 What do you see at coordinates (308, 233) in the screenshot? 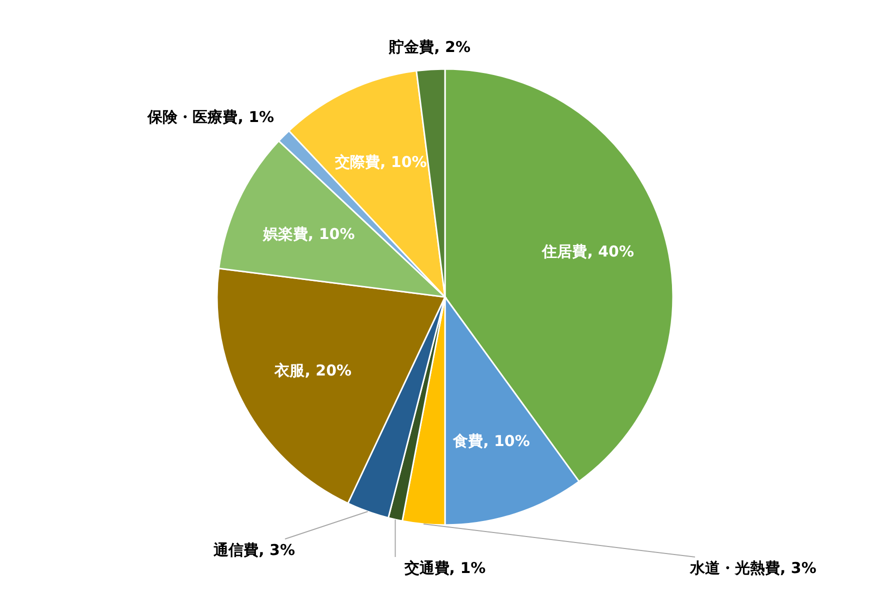
I see `slice-label: 娯楽費, 10%` at bounding box center [308, 233].